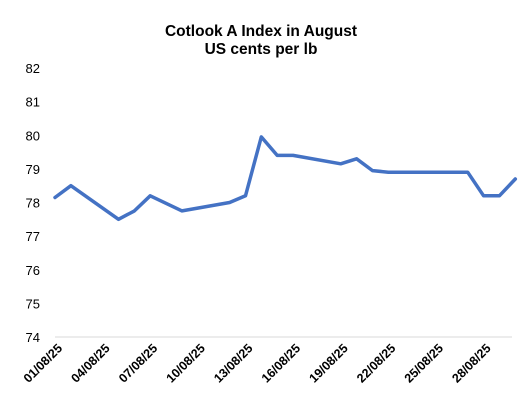  I want to click on x-tick-label: 16/08/25, so click(281, 363).